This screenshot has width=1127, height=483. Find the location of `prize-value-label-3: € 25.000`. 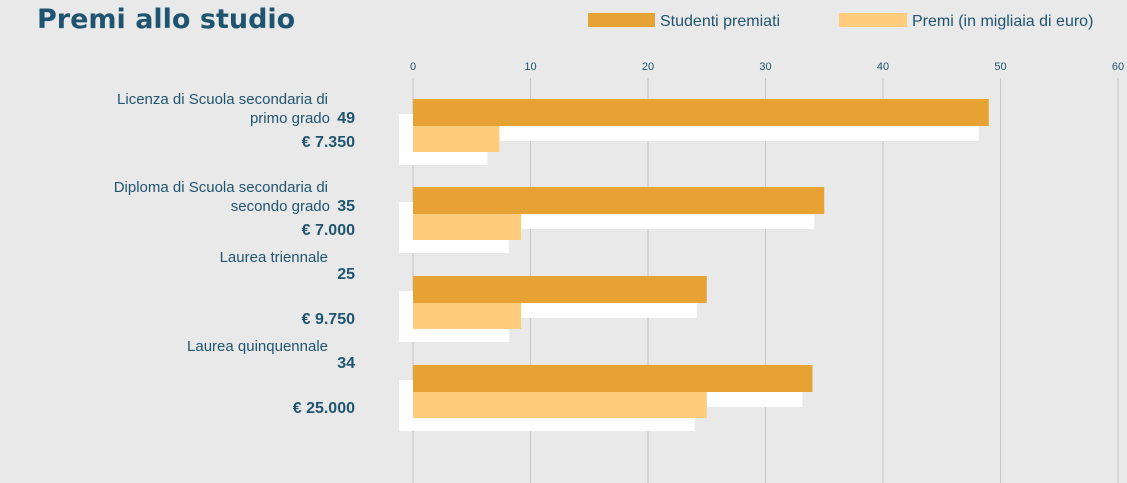

prize-value-label-3: € 25.000 is located at coordinates (324, 408).